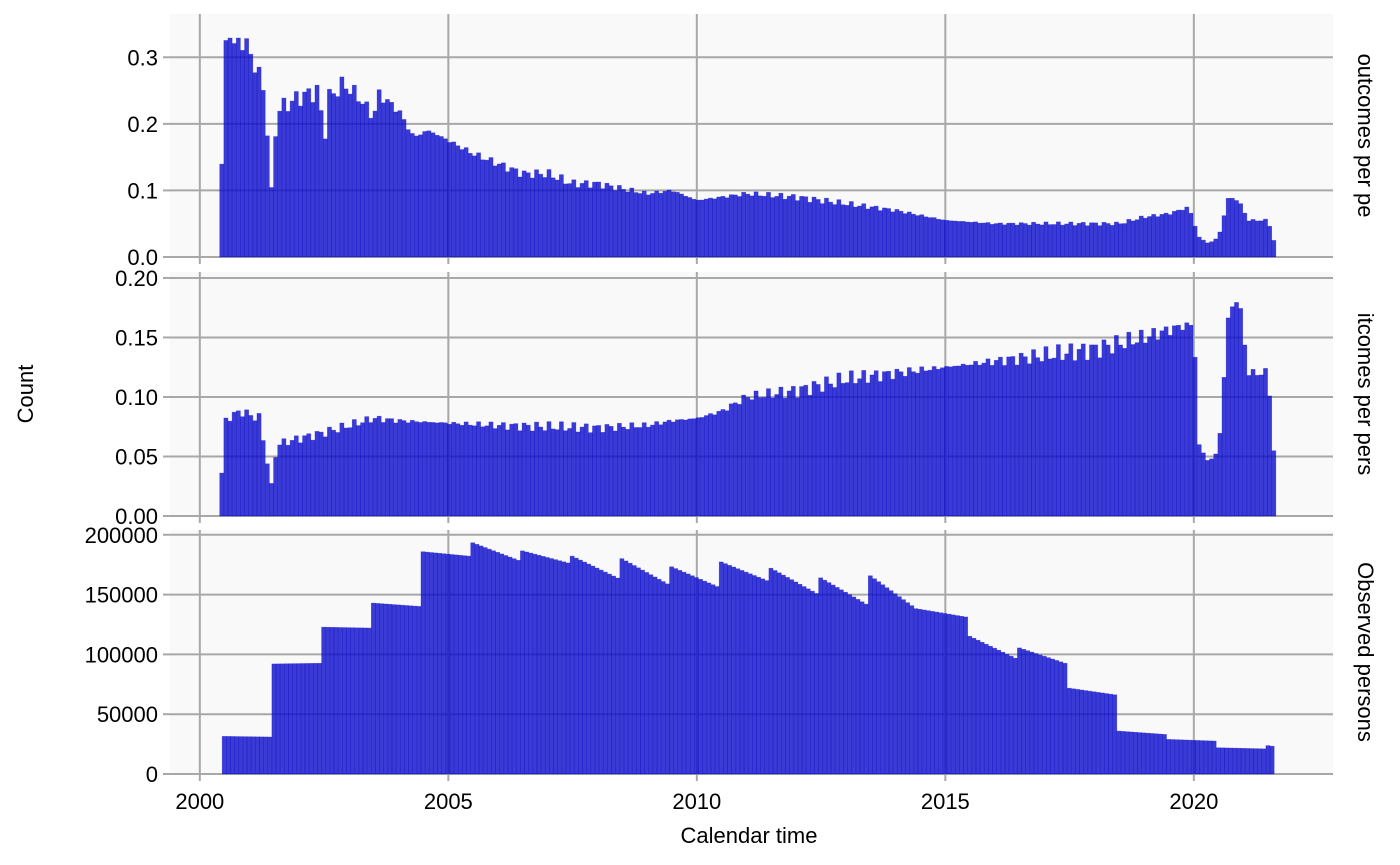 The height and width of the screenshot is (865, 1400). Describe the element at coordinates (448, 801) in the screenshot. I see `x-tick-label: 2005` at that location.